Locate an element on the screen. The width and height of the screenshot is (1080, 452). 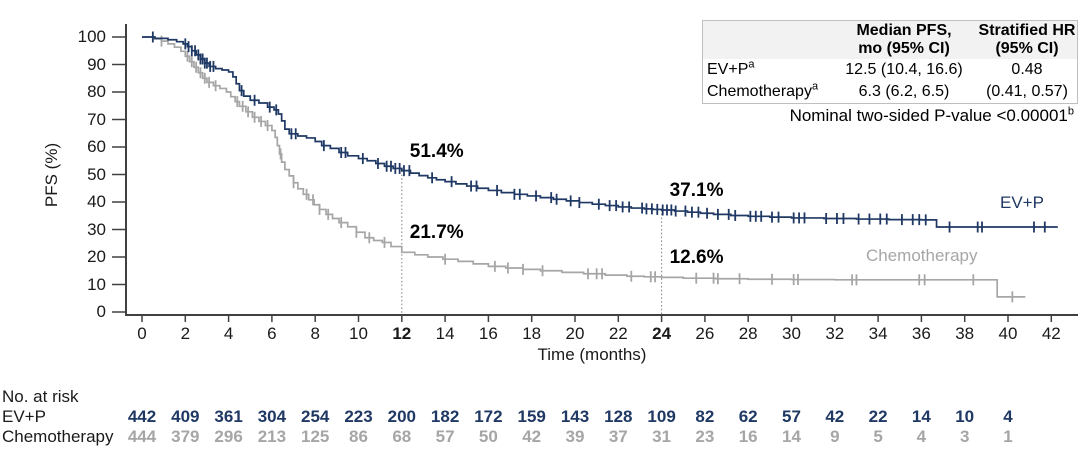
risk-value-ev-p-m30: 57 is located at coordinates (791, 416).